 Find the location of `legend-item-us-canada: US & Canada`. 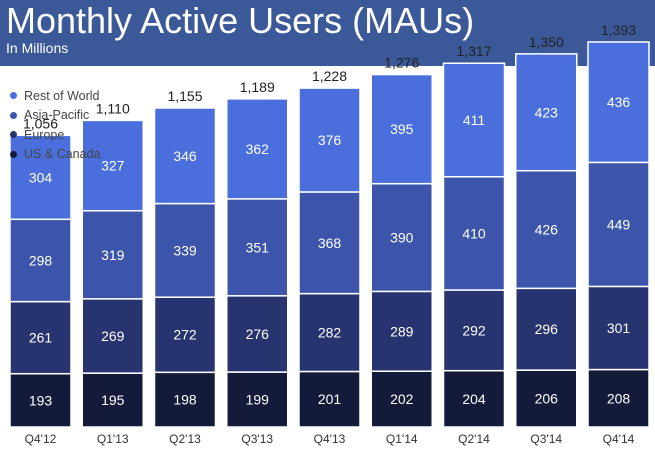

legend-item-us-canada: US & Canada is located at coordinates (55, 155).